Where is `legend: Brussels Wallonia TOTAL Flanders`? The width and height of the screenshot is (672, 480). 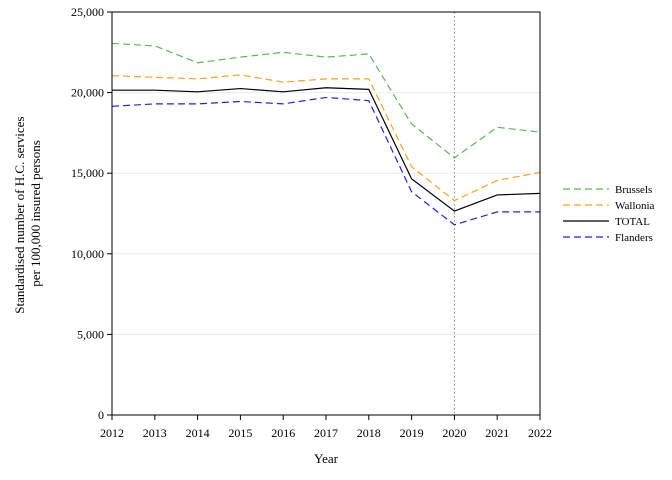 legend: Brussels Wallonia TOTAL Flanders is located at coordinates (609, 214).